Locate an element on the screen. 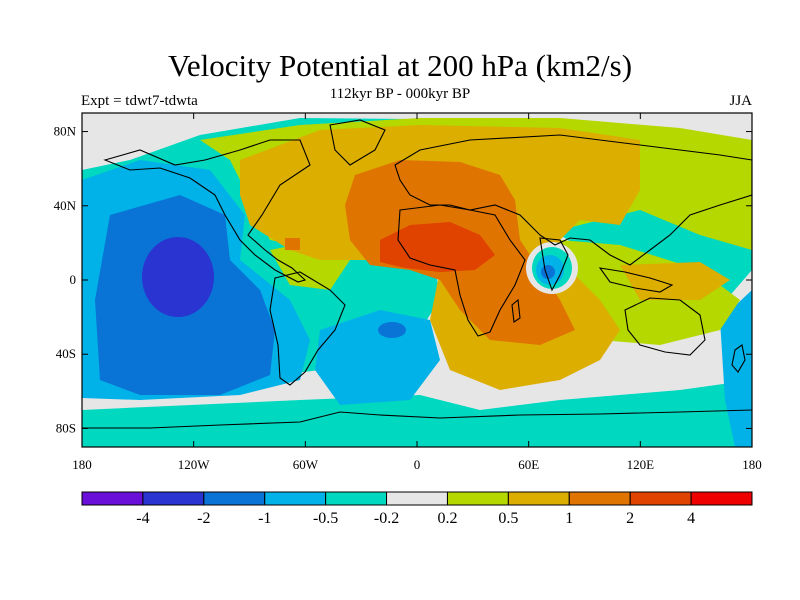  field-indian-min is located at coordinates (548, 272).